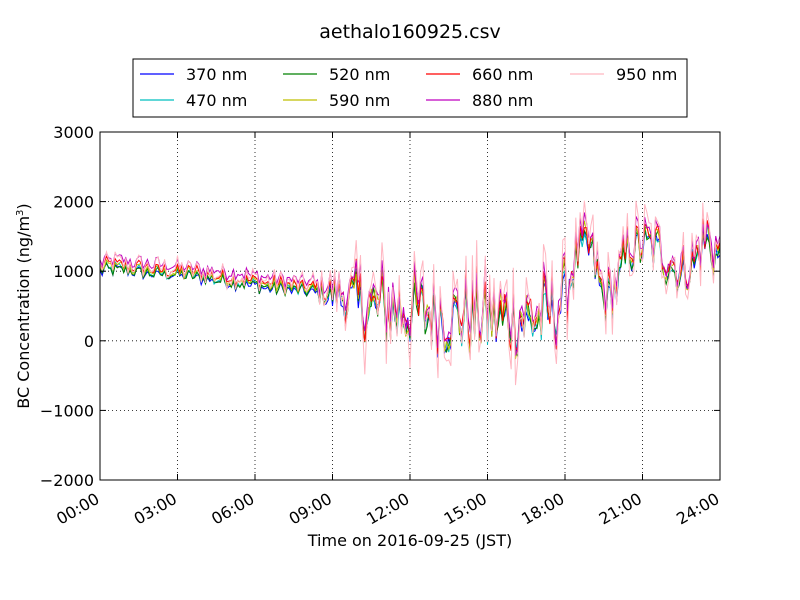  What do you see at coordinates (646, 74) in the screenshot?
I see `legend-label: 950 nm` at bounding box center [646, 74].